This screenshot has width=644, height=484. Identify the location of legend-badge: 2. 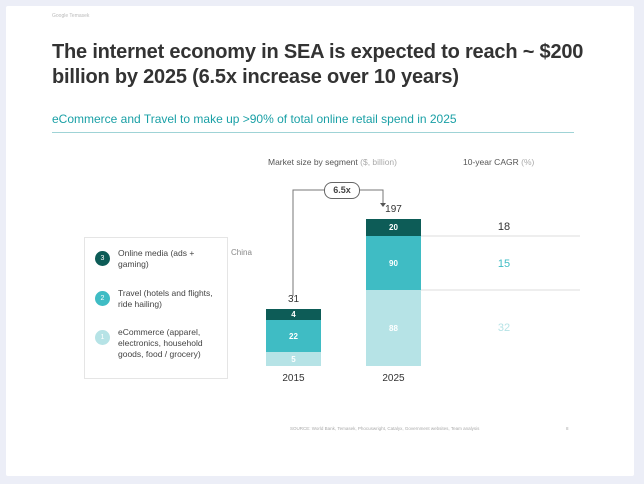
(102, 298).